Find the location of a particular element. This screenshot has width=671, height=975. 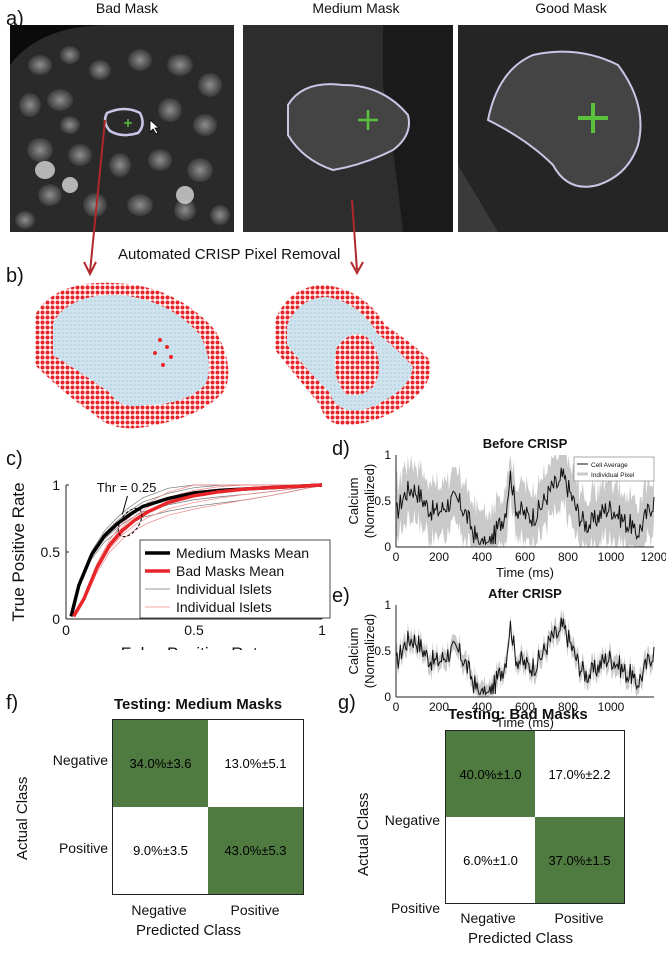

panel-letter-g: g) is located at coordinates (347, 703).